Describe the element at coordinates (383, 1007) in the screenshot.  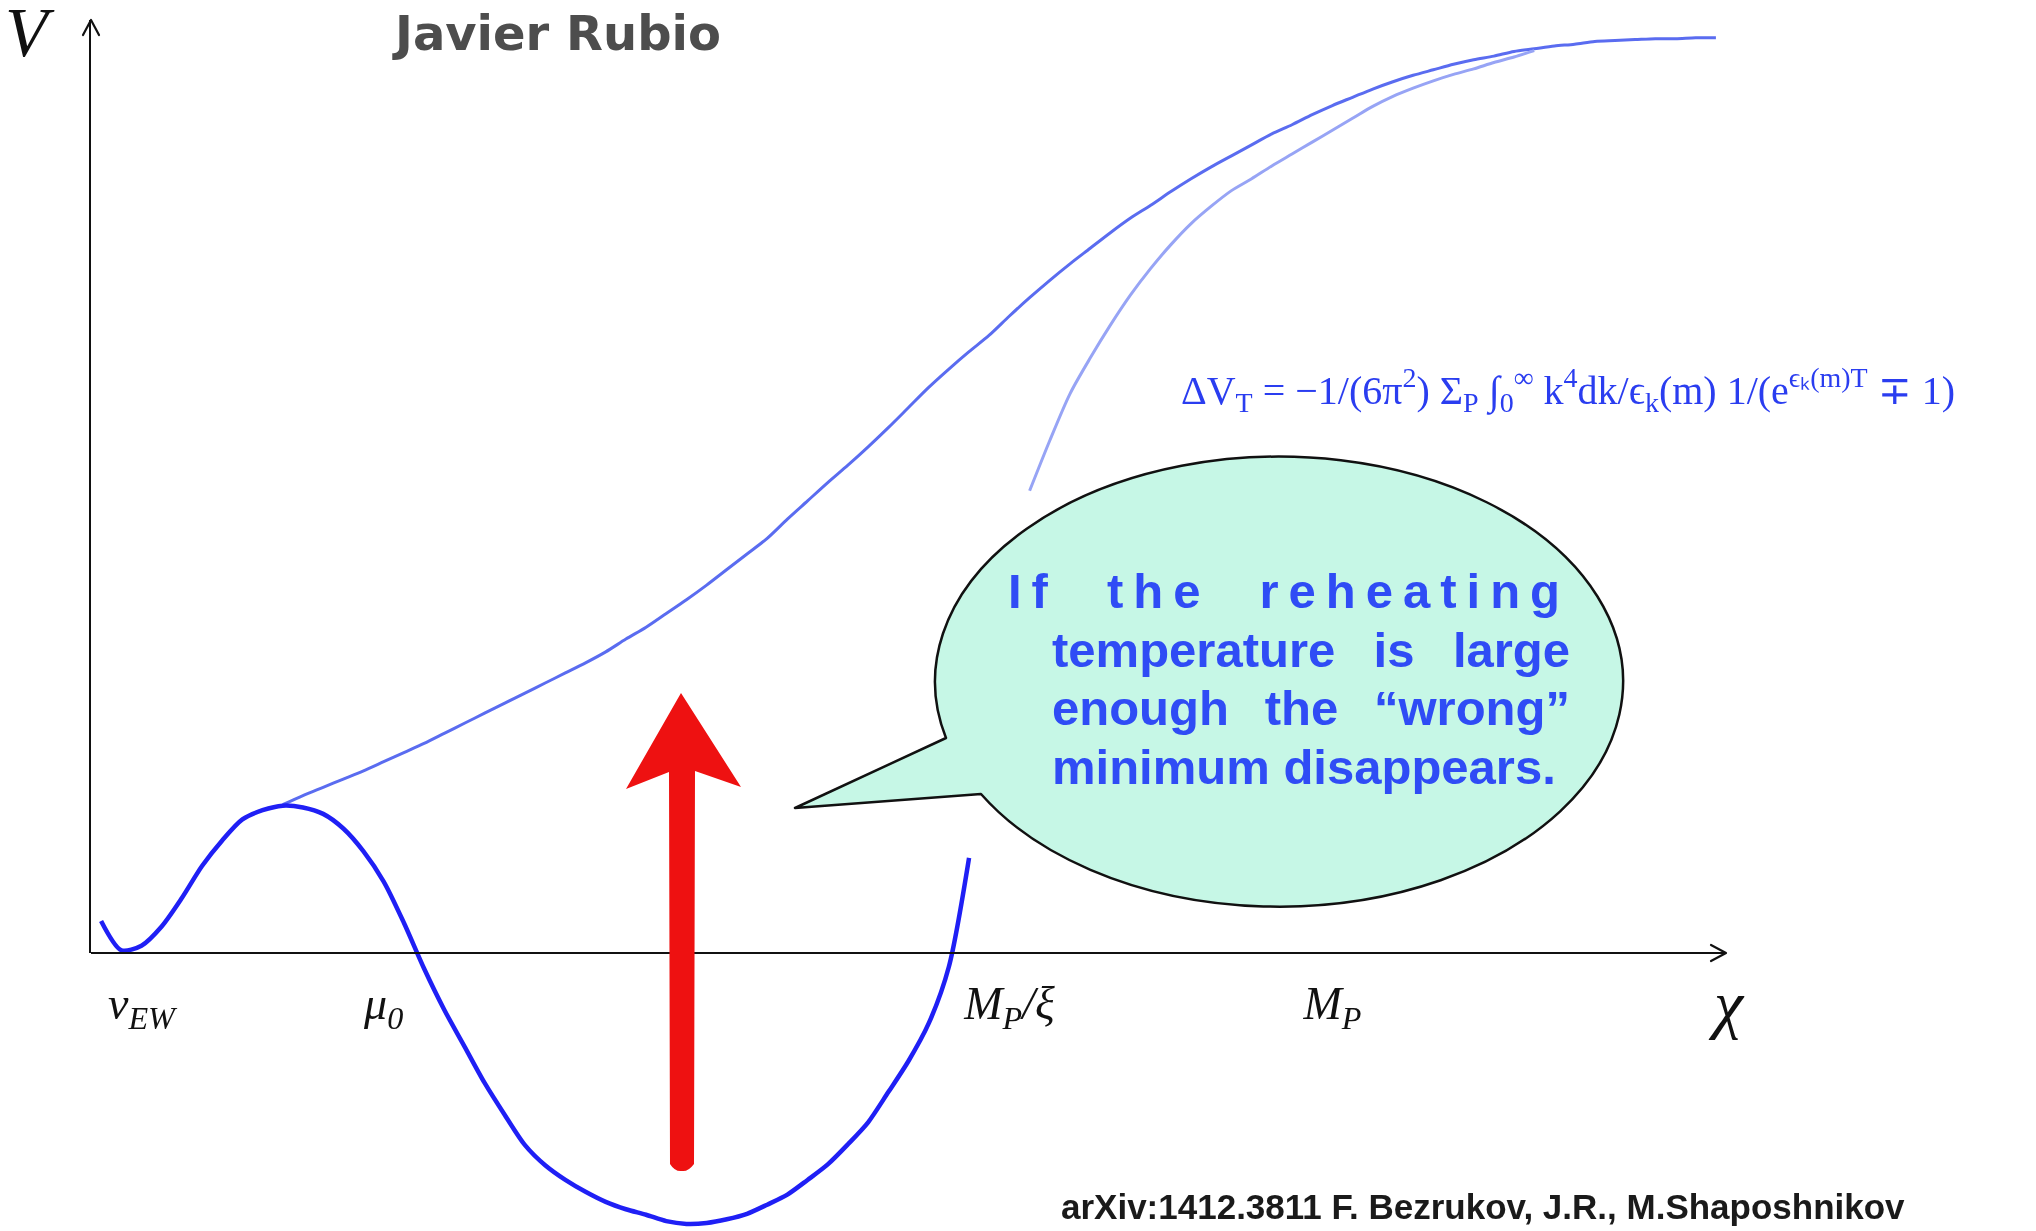
I see `x-tick-label: μ$_{0}$` at that location.